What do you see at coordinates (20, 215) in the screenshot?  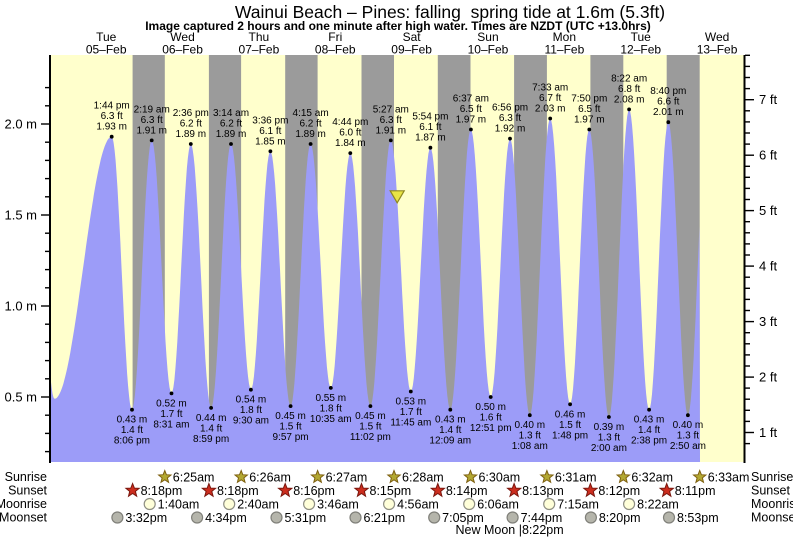 I see `left-axis-tick-label: 1.5 m` at bounding box center [20, 215].